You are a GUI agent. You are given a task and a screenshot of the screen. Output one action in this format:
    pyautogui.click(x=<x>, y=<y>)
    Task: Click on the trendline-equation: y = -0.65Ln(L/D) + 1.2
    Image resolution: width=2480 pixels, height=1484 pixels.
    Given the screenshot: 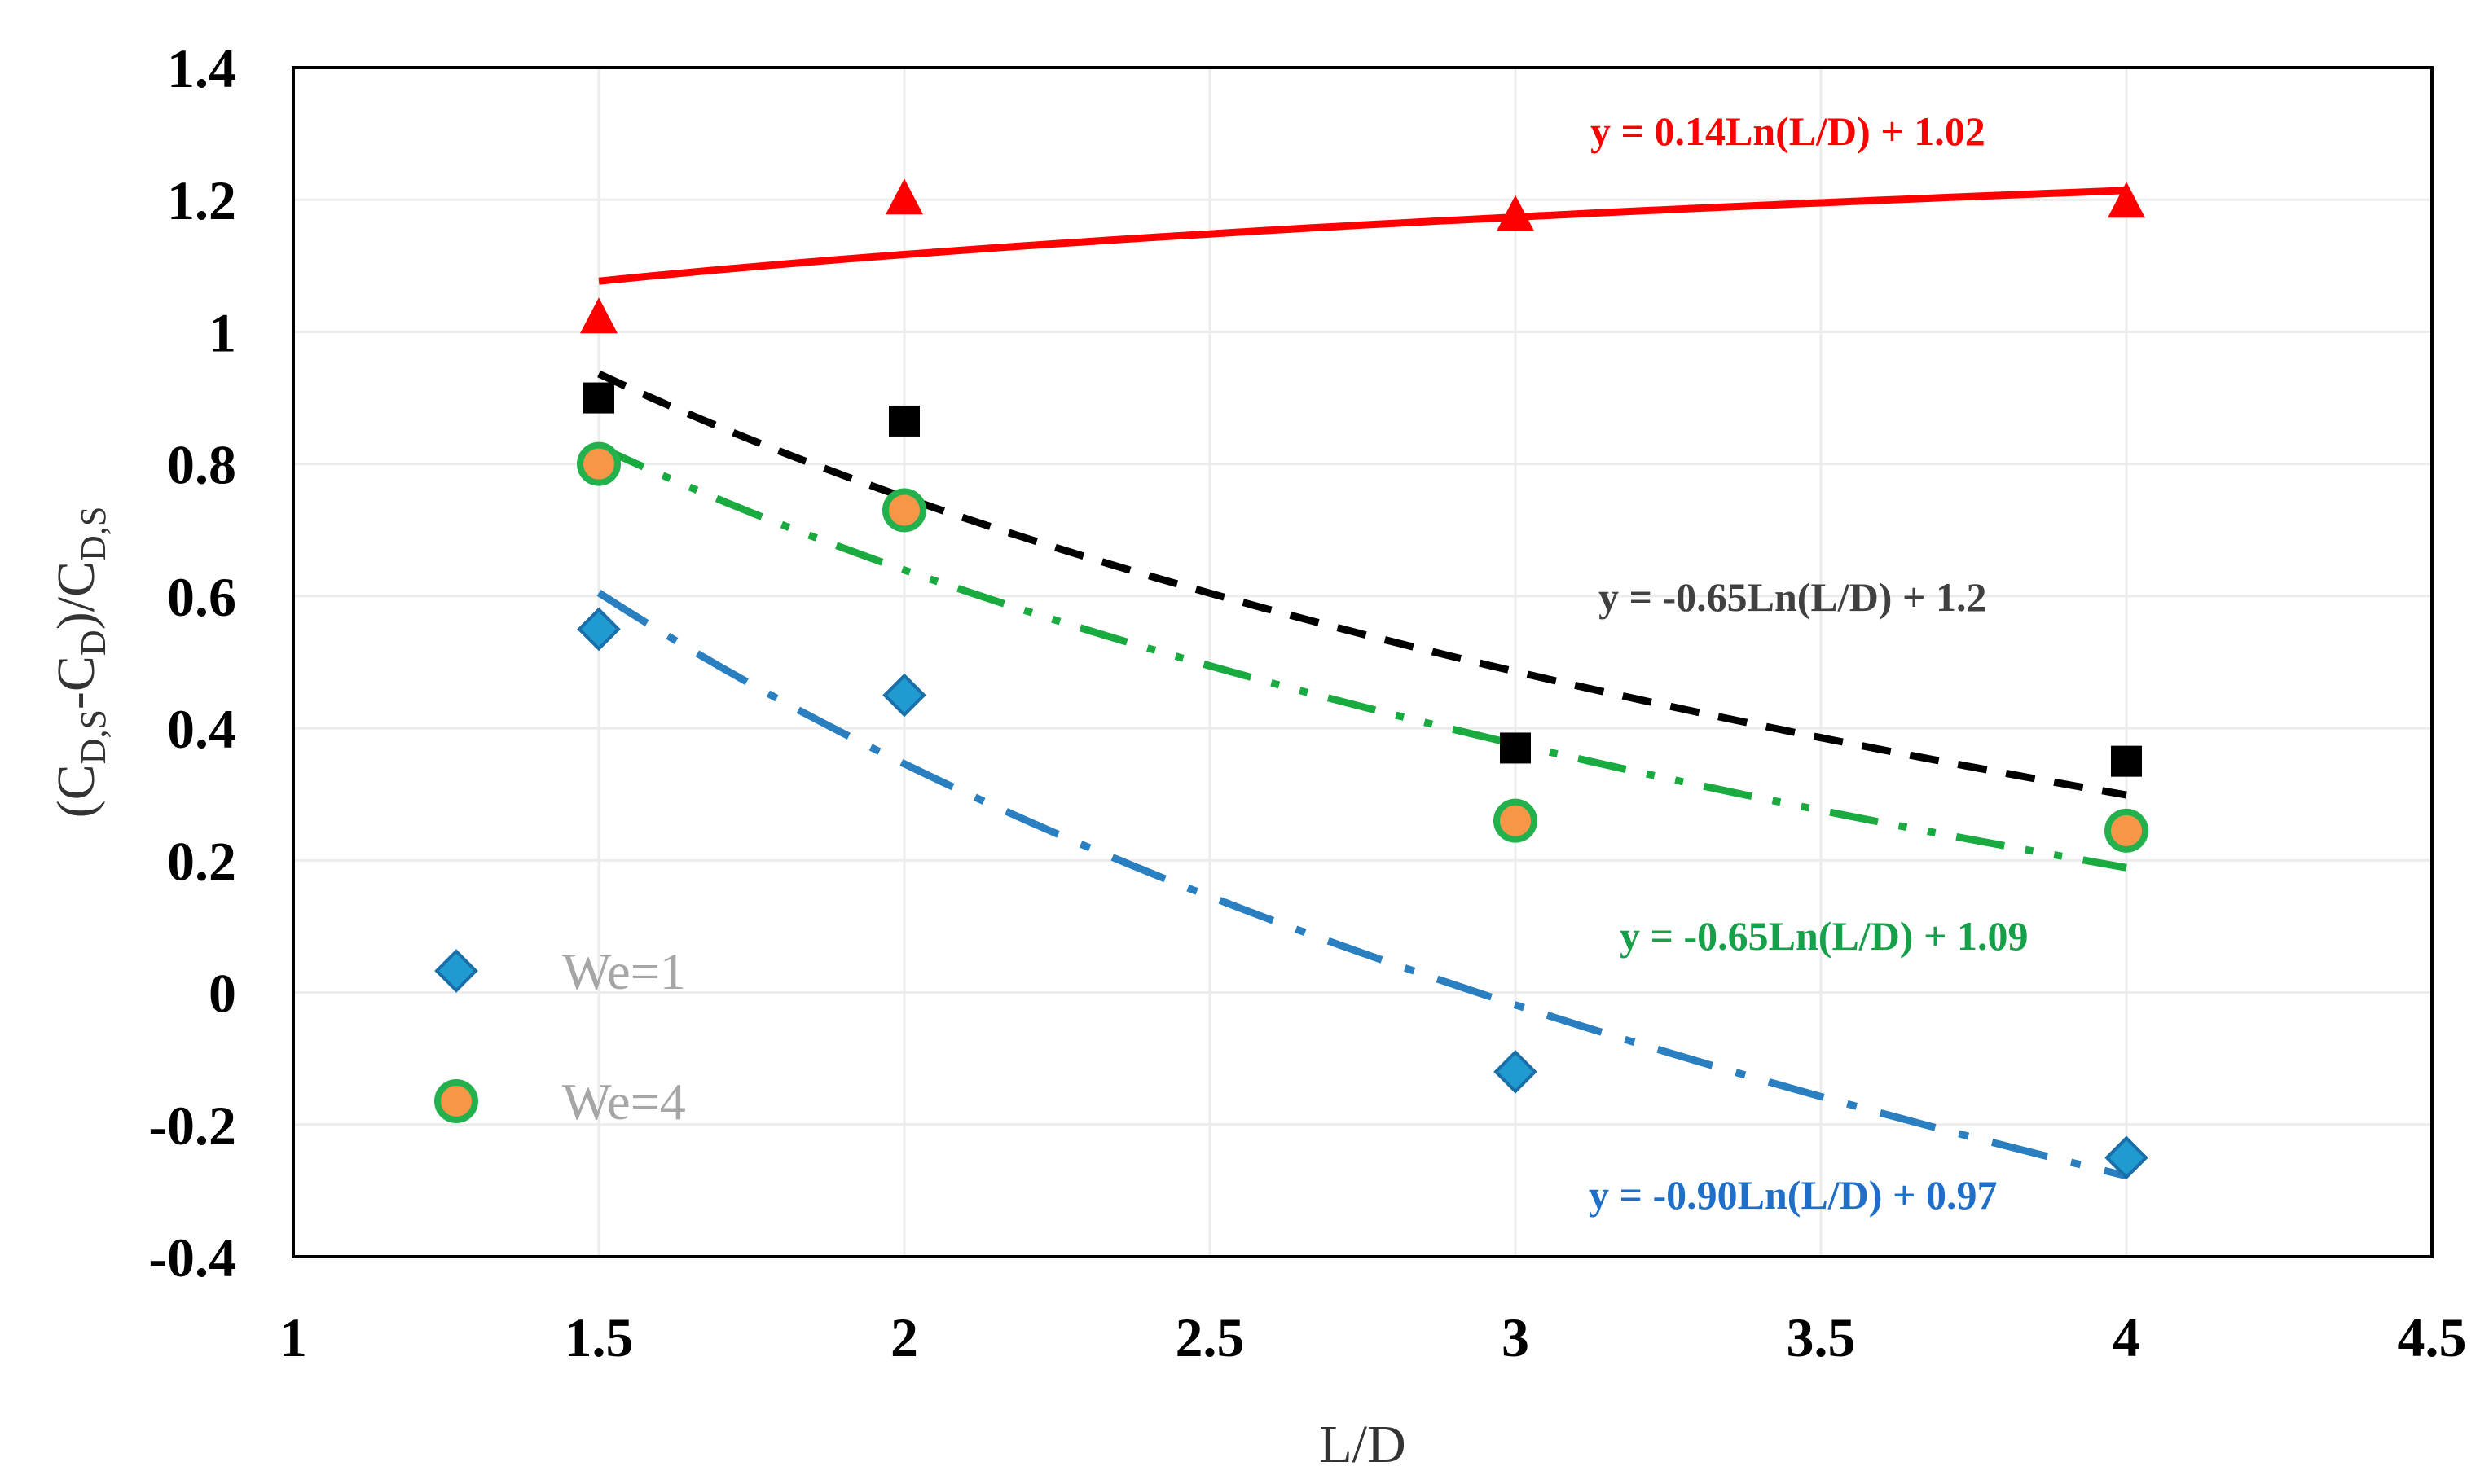 What is the action you would take?
    pyautogui.click(x=1792, y=597)
    